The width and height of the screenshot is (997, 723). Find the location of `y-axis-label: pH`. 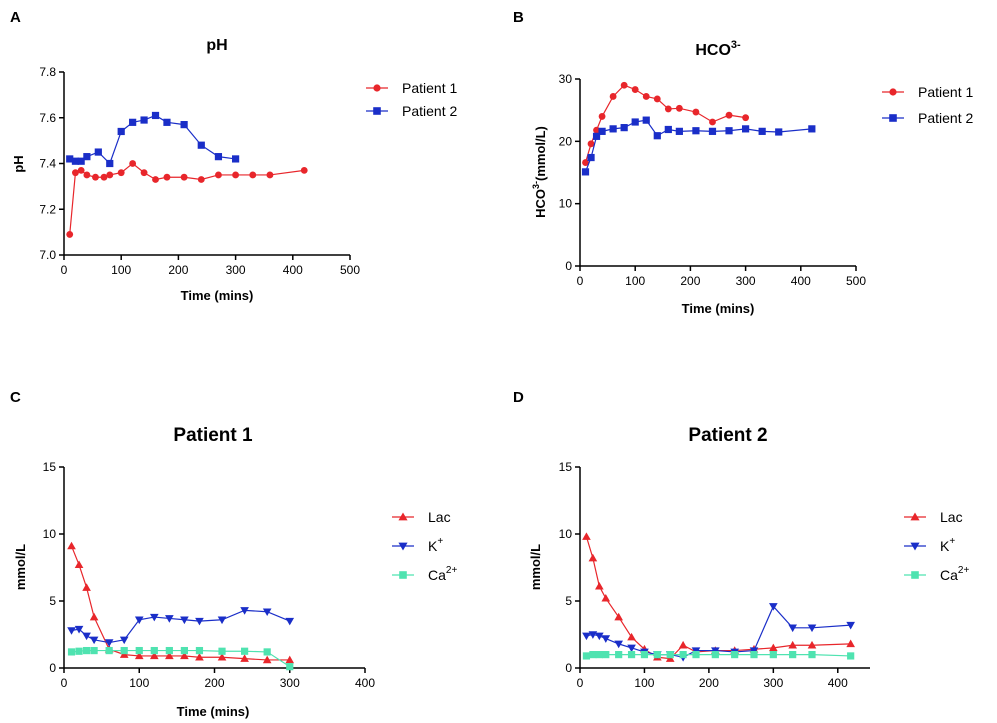

y-axis-label: pH is located at coordinates (18, 163).